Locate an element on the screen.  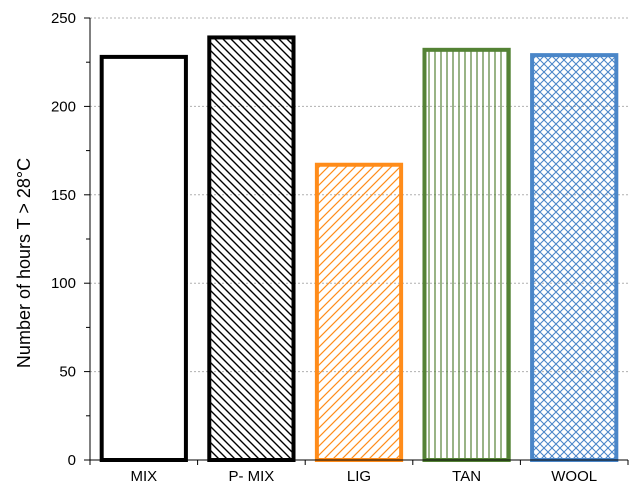
y-tick-label-200: 200 is located at coordinates (63, 106).